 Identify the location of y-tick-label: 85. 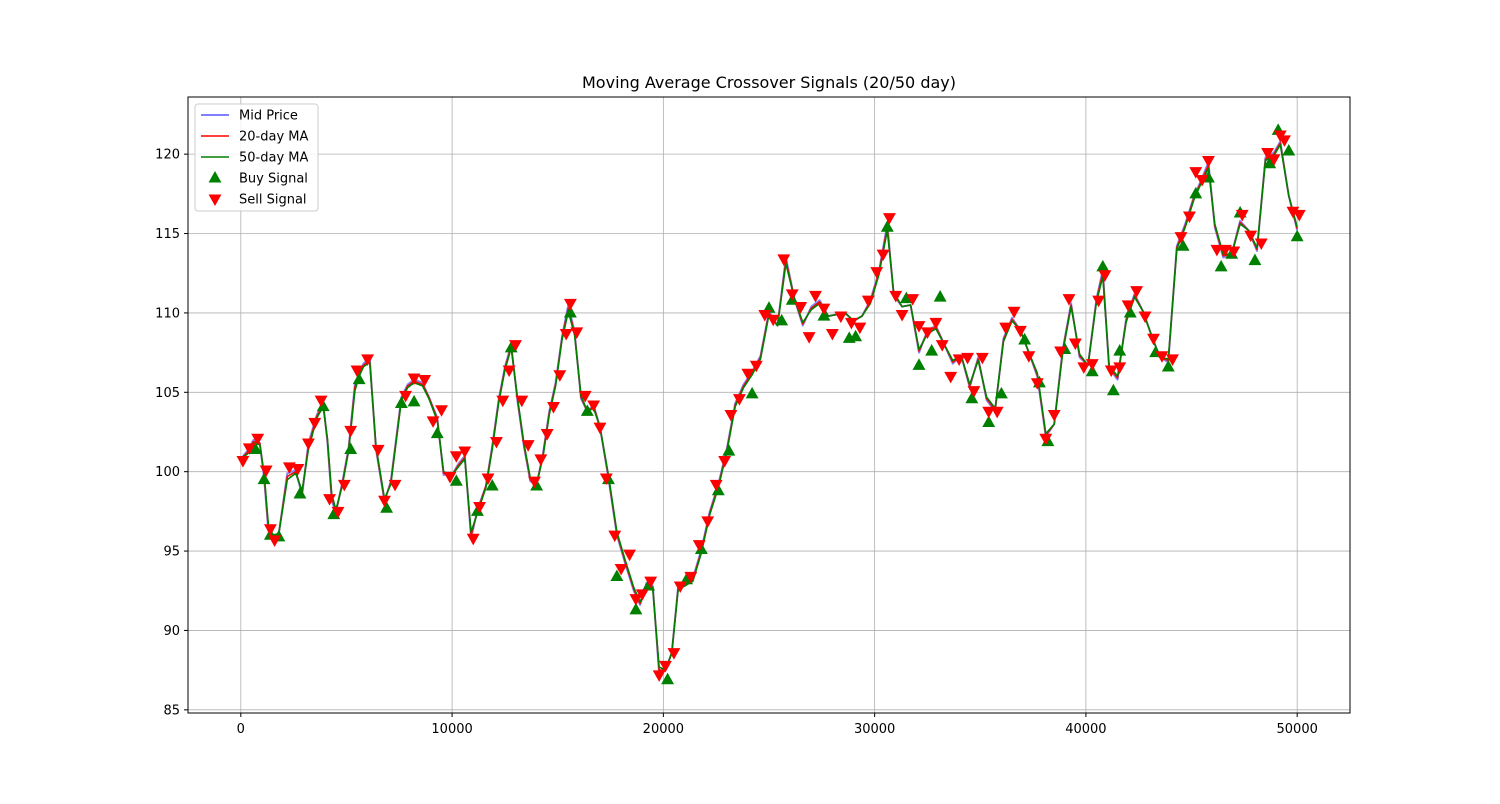
(171, 710).